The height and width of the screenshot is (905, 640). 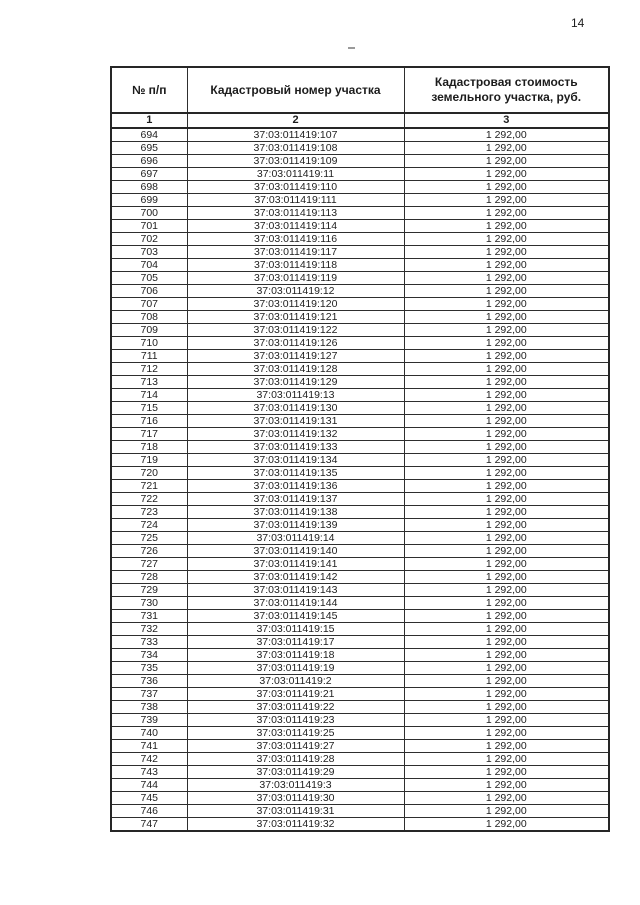 I want to click on table-row: 744 37:03:011419:3 1 292,00, so click(x=360, y=785).